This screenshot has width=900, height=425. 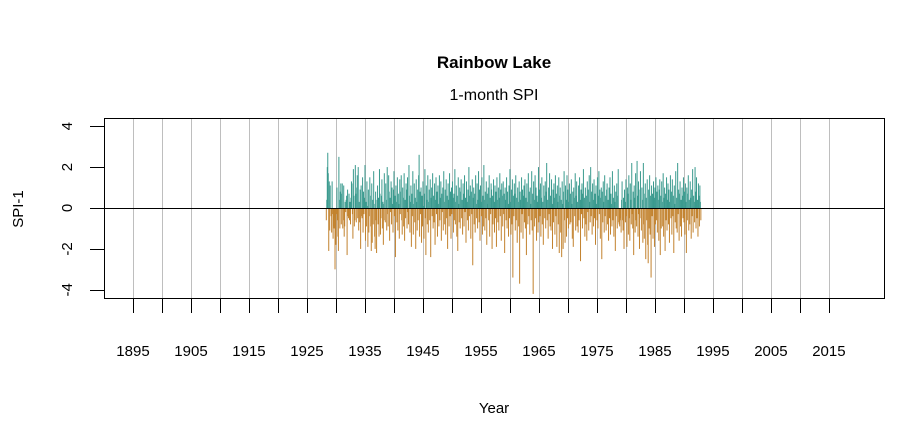 I want to click on x-tick-label: 1895, so click(x=132, y=351).